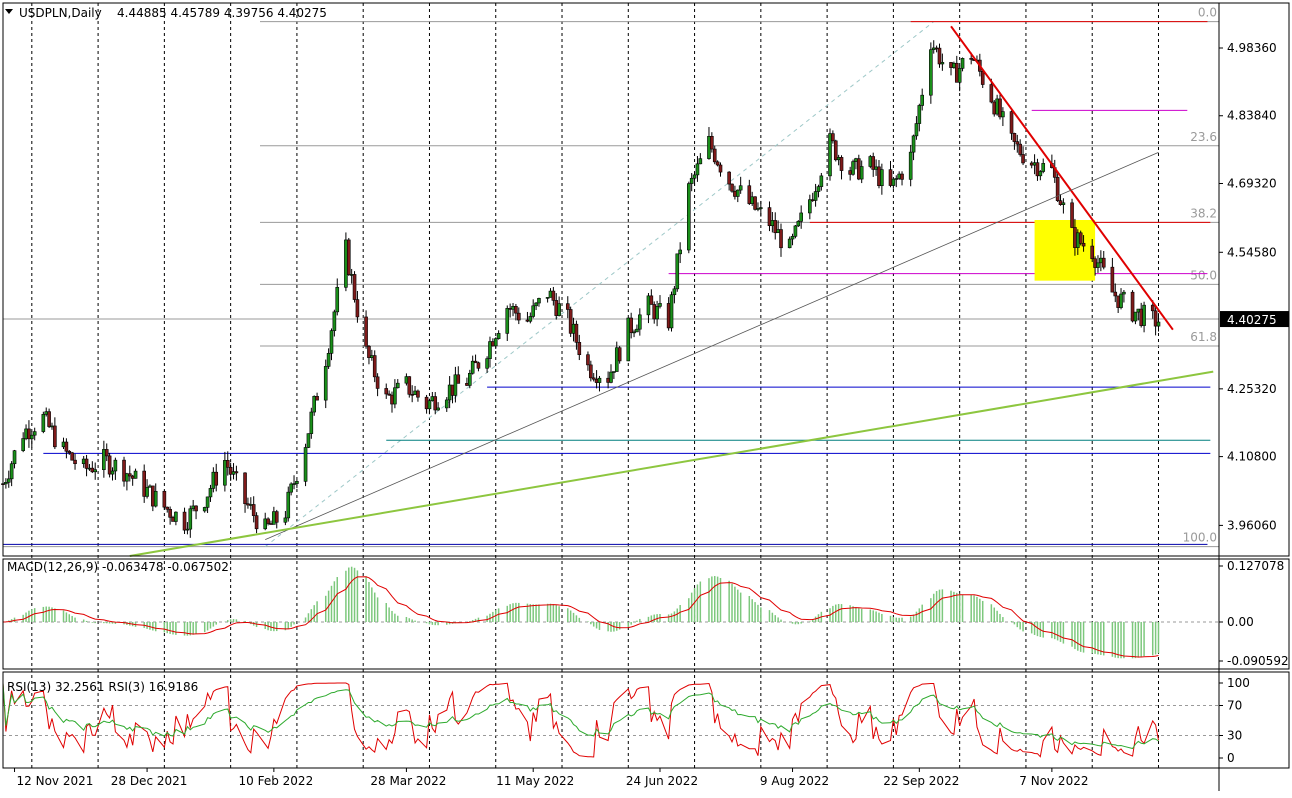 The image size is (1292, 798). What do you see at coordinates (1200, 538) in the screenshot?
I see `fib-level-label: 100.0` at bounding box center [1200, 538].